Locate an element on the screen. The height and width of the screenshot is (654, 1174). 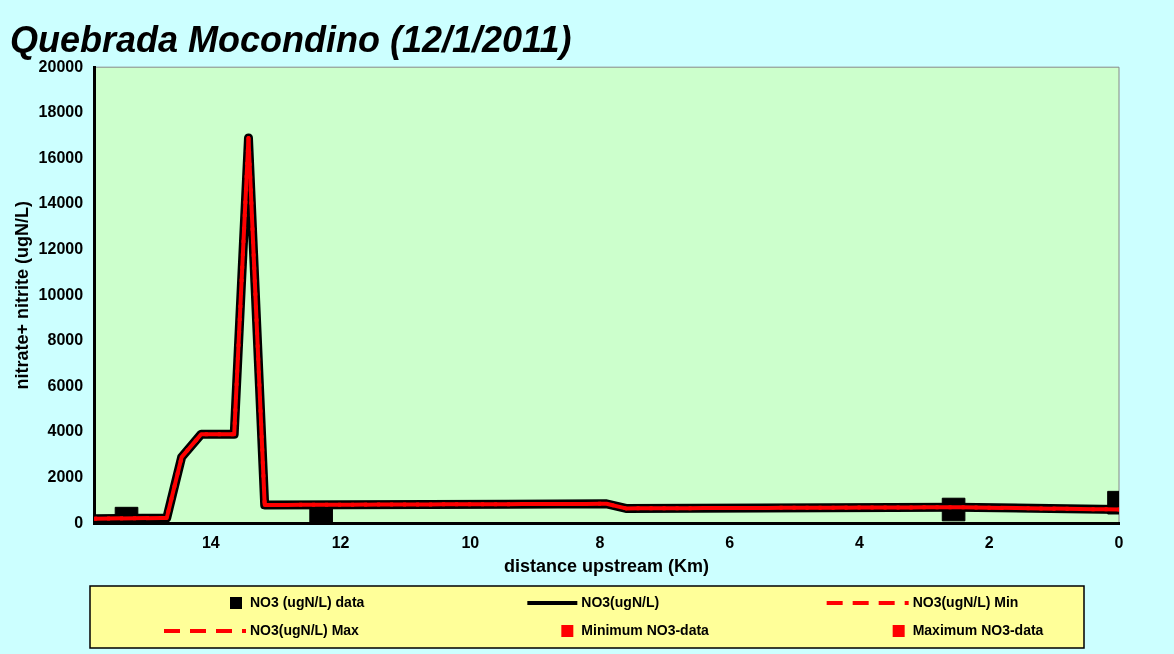
y-tick-label: 18000 is located at coordinates (61, 112).